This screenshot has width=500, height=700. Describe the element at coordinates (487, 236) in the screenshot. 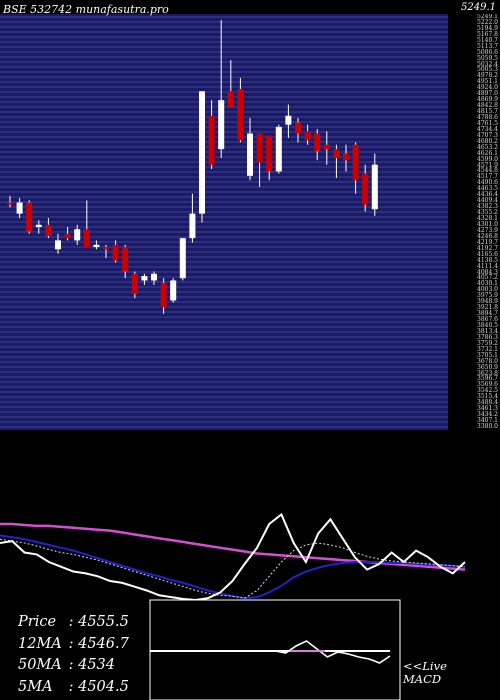

I see `price-tick-label: 4246.8` at that location.